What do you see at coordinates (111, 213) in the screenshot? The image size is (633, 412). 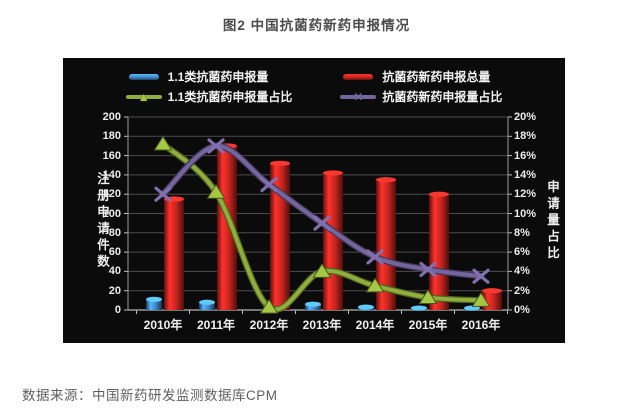 I see `y-axis-tick-left: 100` at bounding box center [111, 213].